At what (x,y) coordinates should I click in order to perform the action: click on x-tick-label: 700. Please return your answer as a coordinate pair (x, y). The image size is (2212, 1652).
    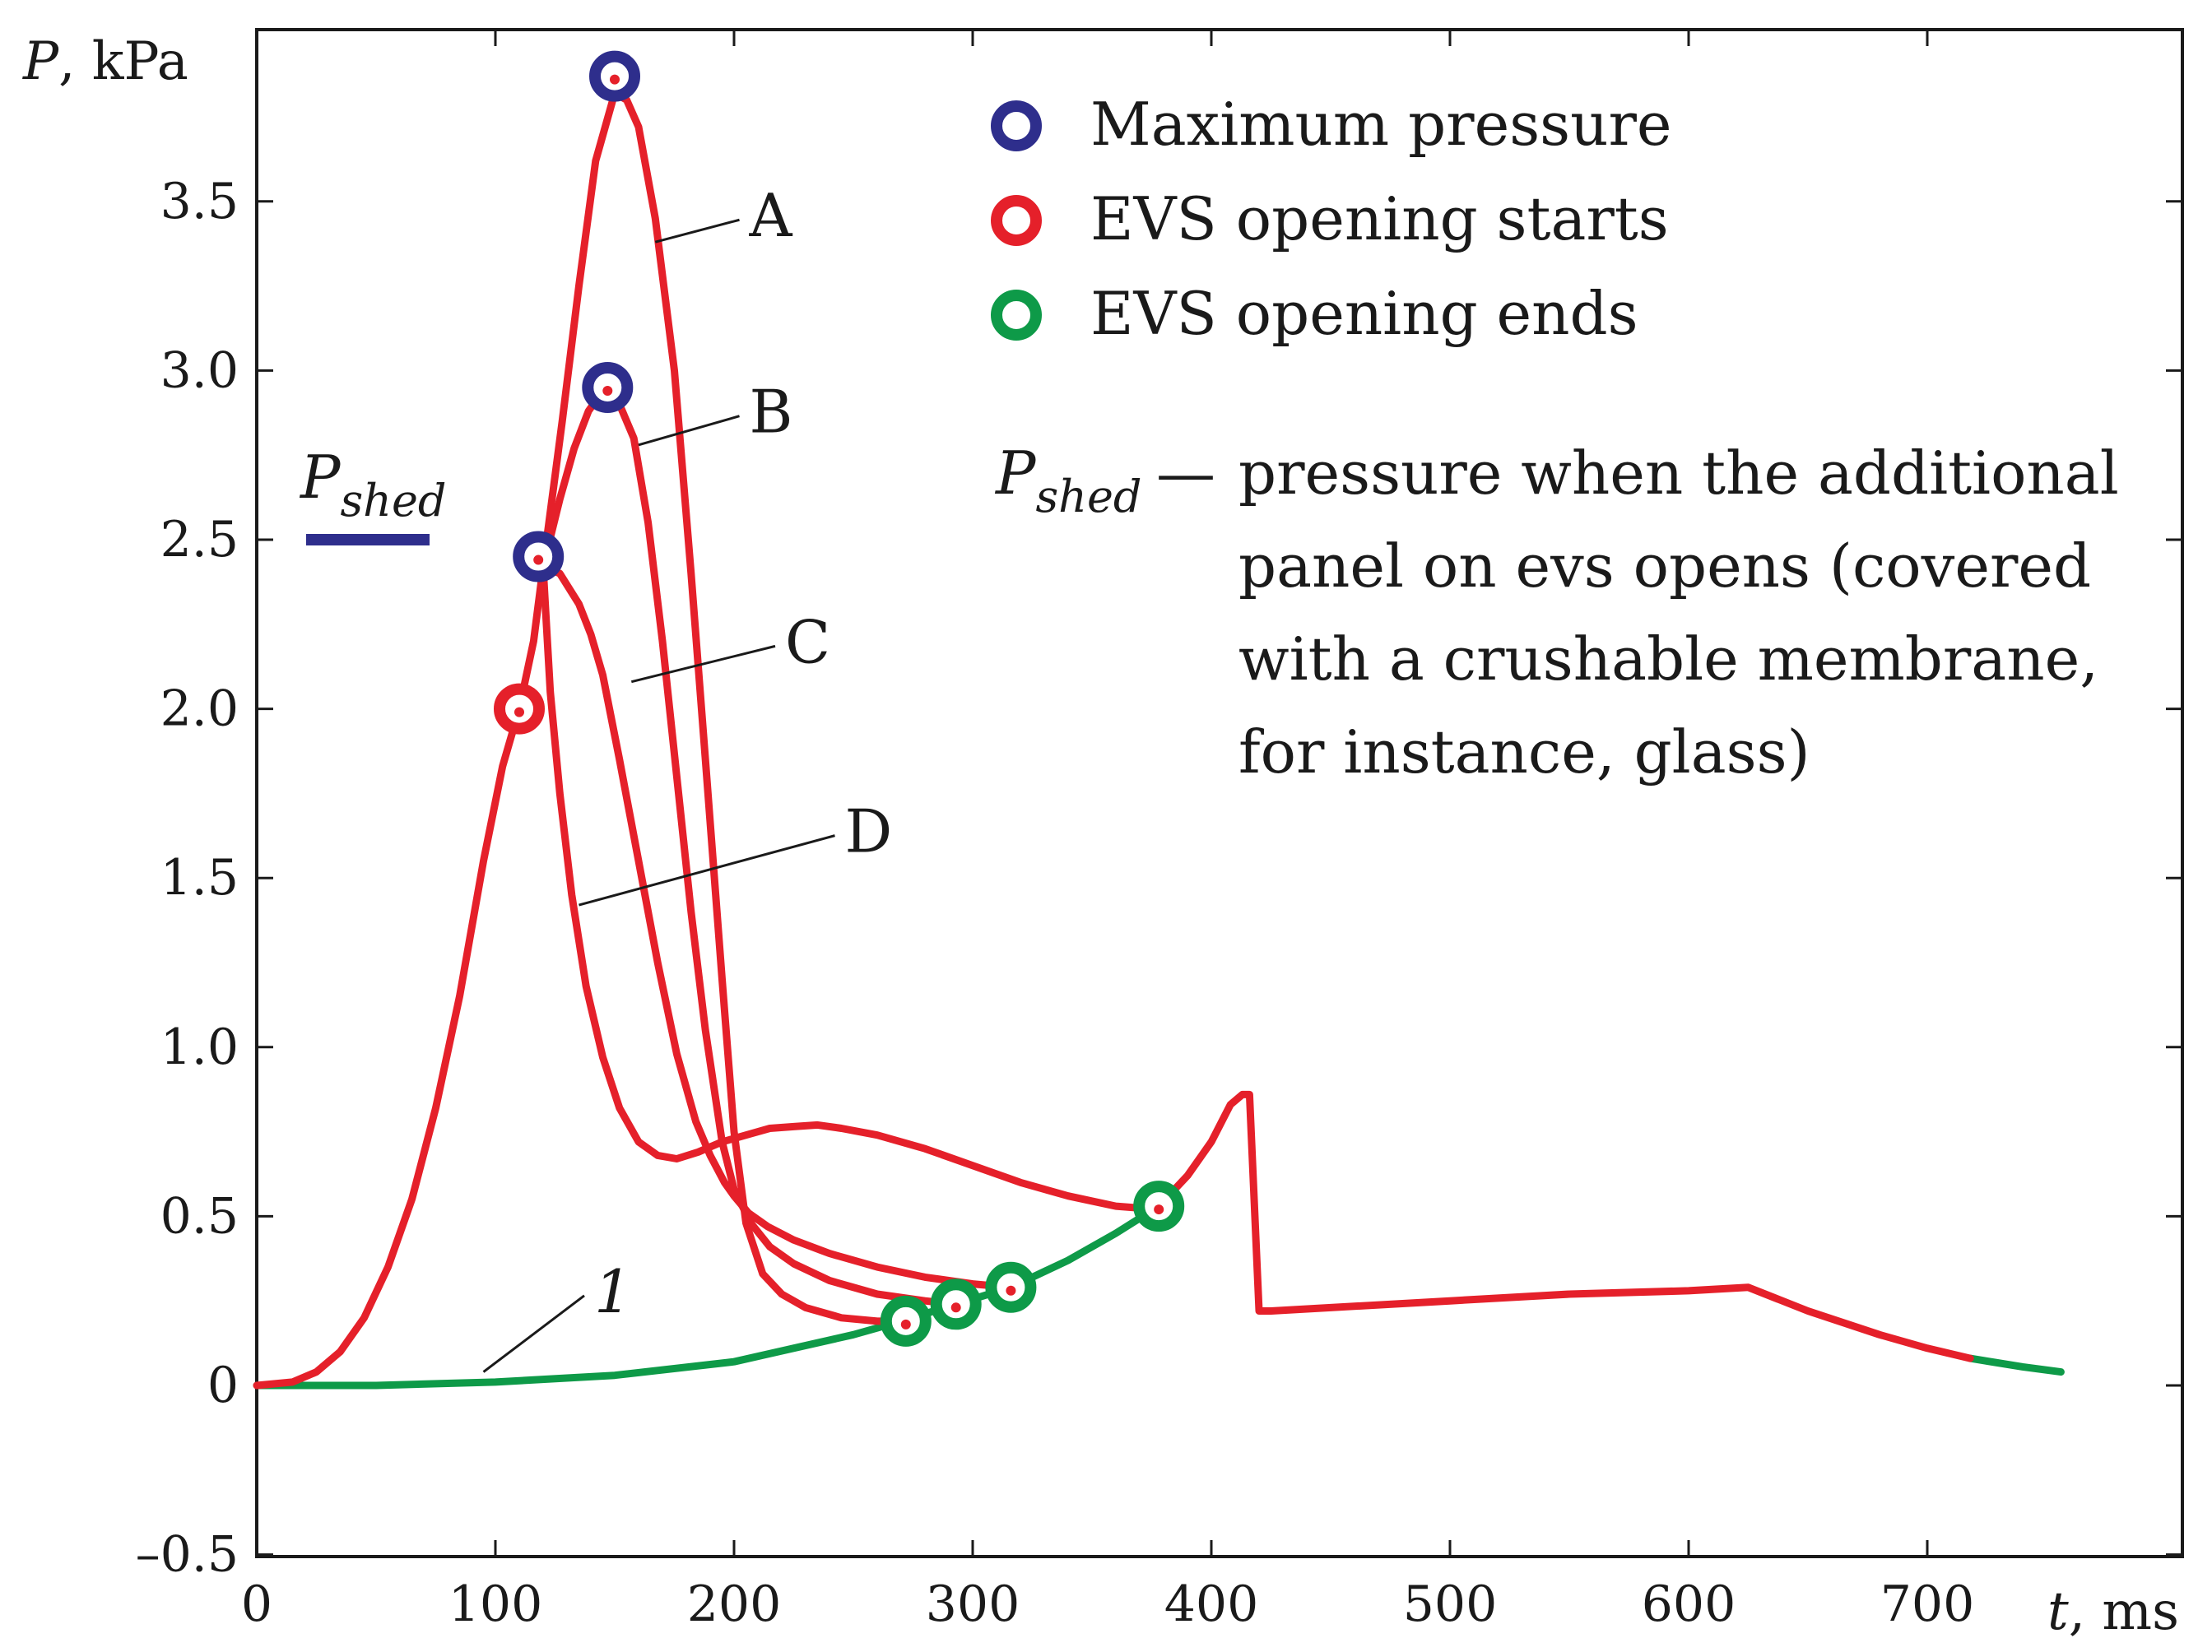
    Looking at the image, I should click on (1927, 1604).